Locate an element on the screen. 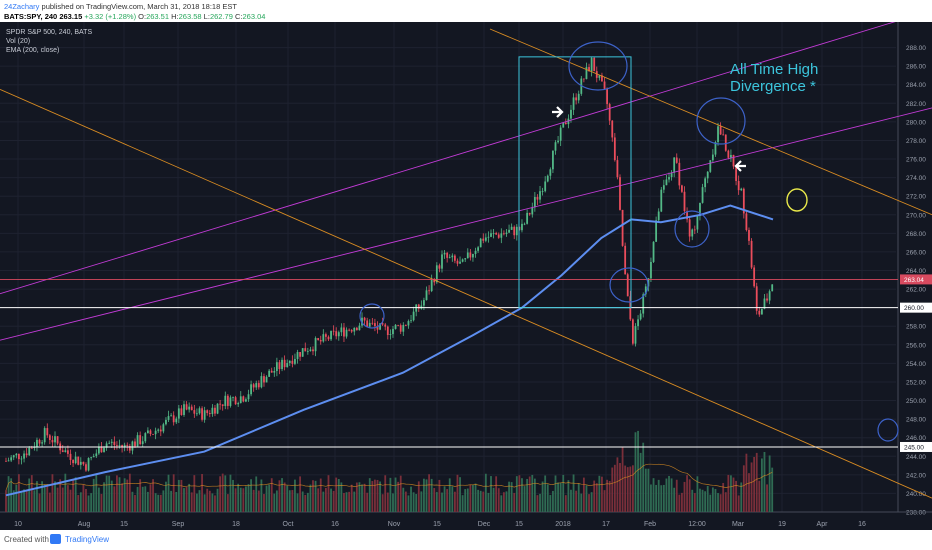 The image size is (932, 550). y-tick-label: 286.00 is located at coordinates (916, 67).